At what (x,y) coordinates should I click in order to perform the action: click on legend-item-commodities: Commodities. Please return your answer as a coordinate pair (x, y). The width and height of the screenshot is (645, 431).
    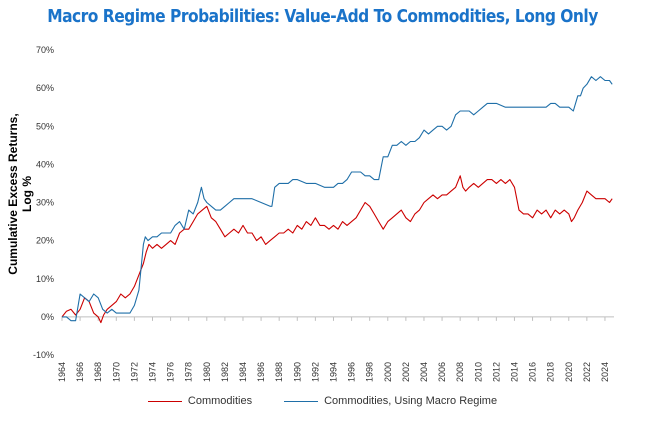
    Looking at the image, I should click on (200, 401).